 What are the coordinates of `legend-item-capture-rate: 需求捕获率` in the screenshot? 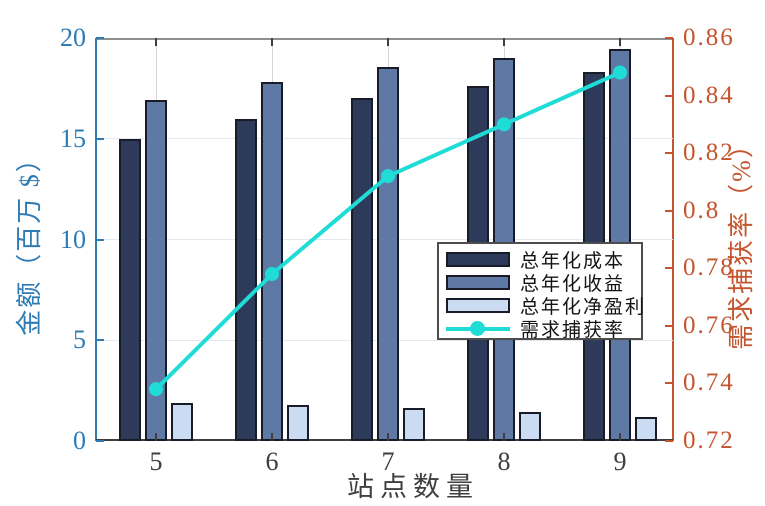 It's located at (543, 329).